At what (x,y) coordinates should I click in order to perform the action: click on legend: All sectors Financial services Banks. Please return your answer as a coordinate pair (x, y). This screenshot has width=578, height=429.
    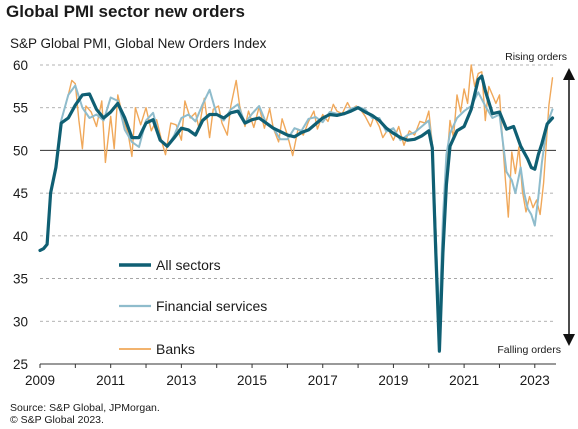
    Looking at the image, I should click on (193, 307).